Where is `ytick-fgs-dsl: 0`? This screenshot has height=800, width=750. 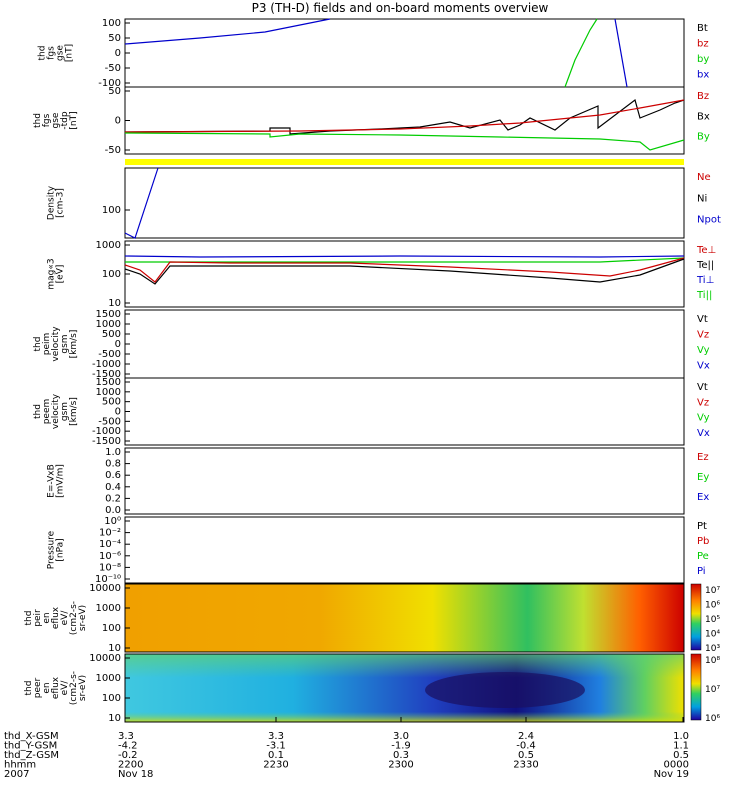
ytick-fgs-dsl: 0 is located at coordinates (118, 121).